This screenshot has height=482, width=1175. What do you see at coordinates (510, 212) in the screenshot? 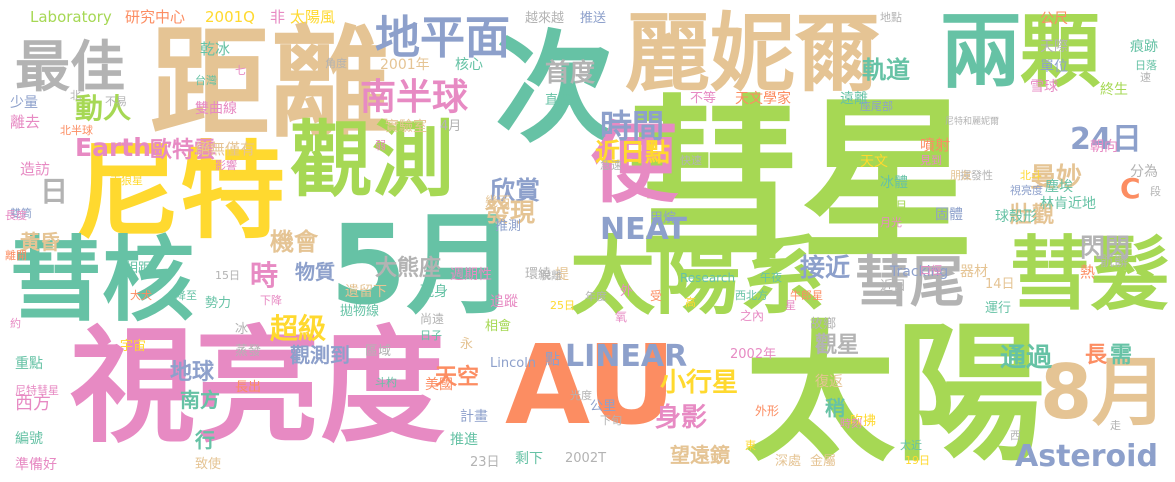
I see `word-34: 發現` at bounding box center [510, 212].